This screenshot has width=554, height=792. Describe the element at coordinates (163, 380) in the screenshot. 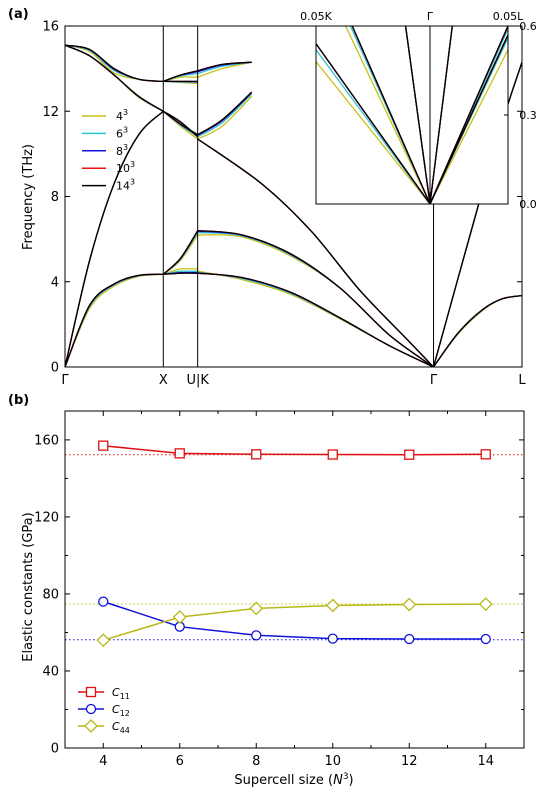

I see `xtick-label: X` at that location.